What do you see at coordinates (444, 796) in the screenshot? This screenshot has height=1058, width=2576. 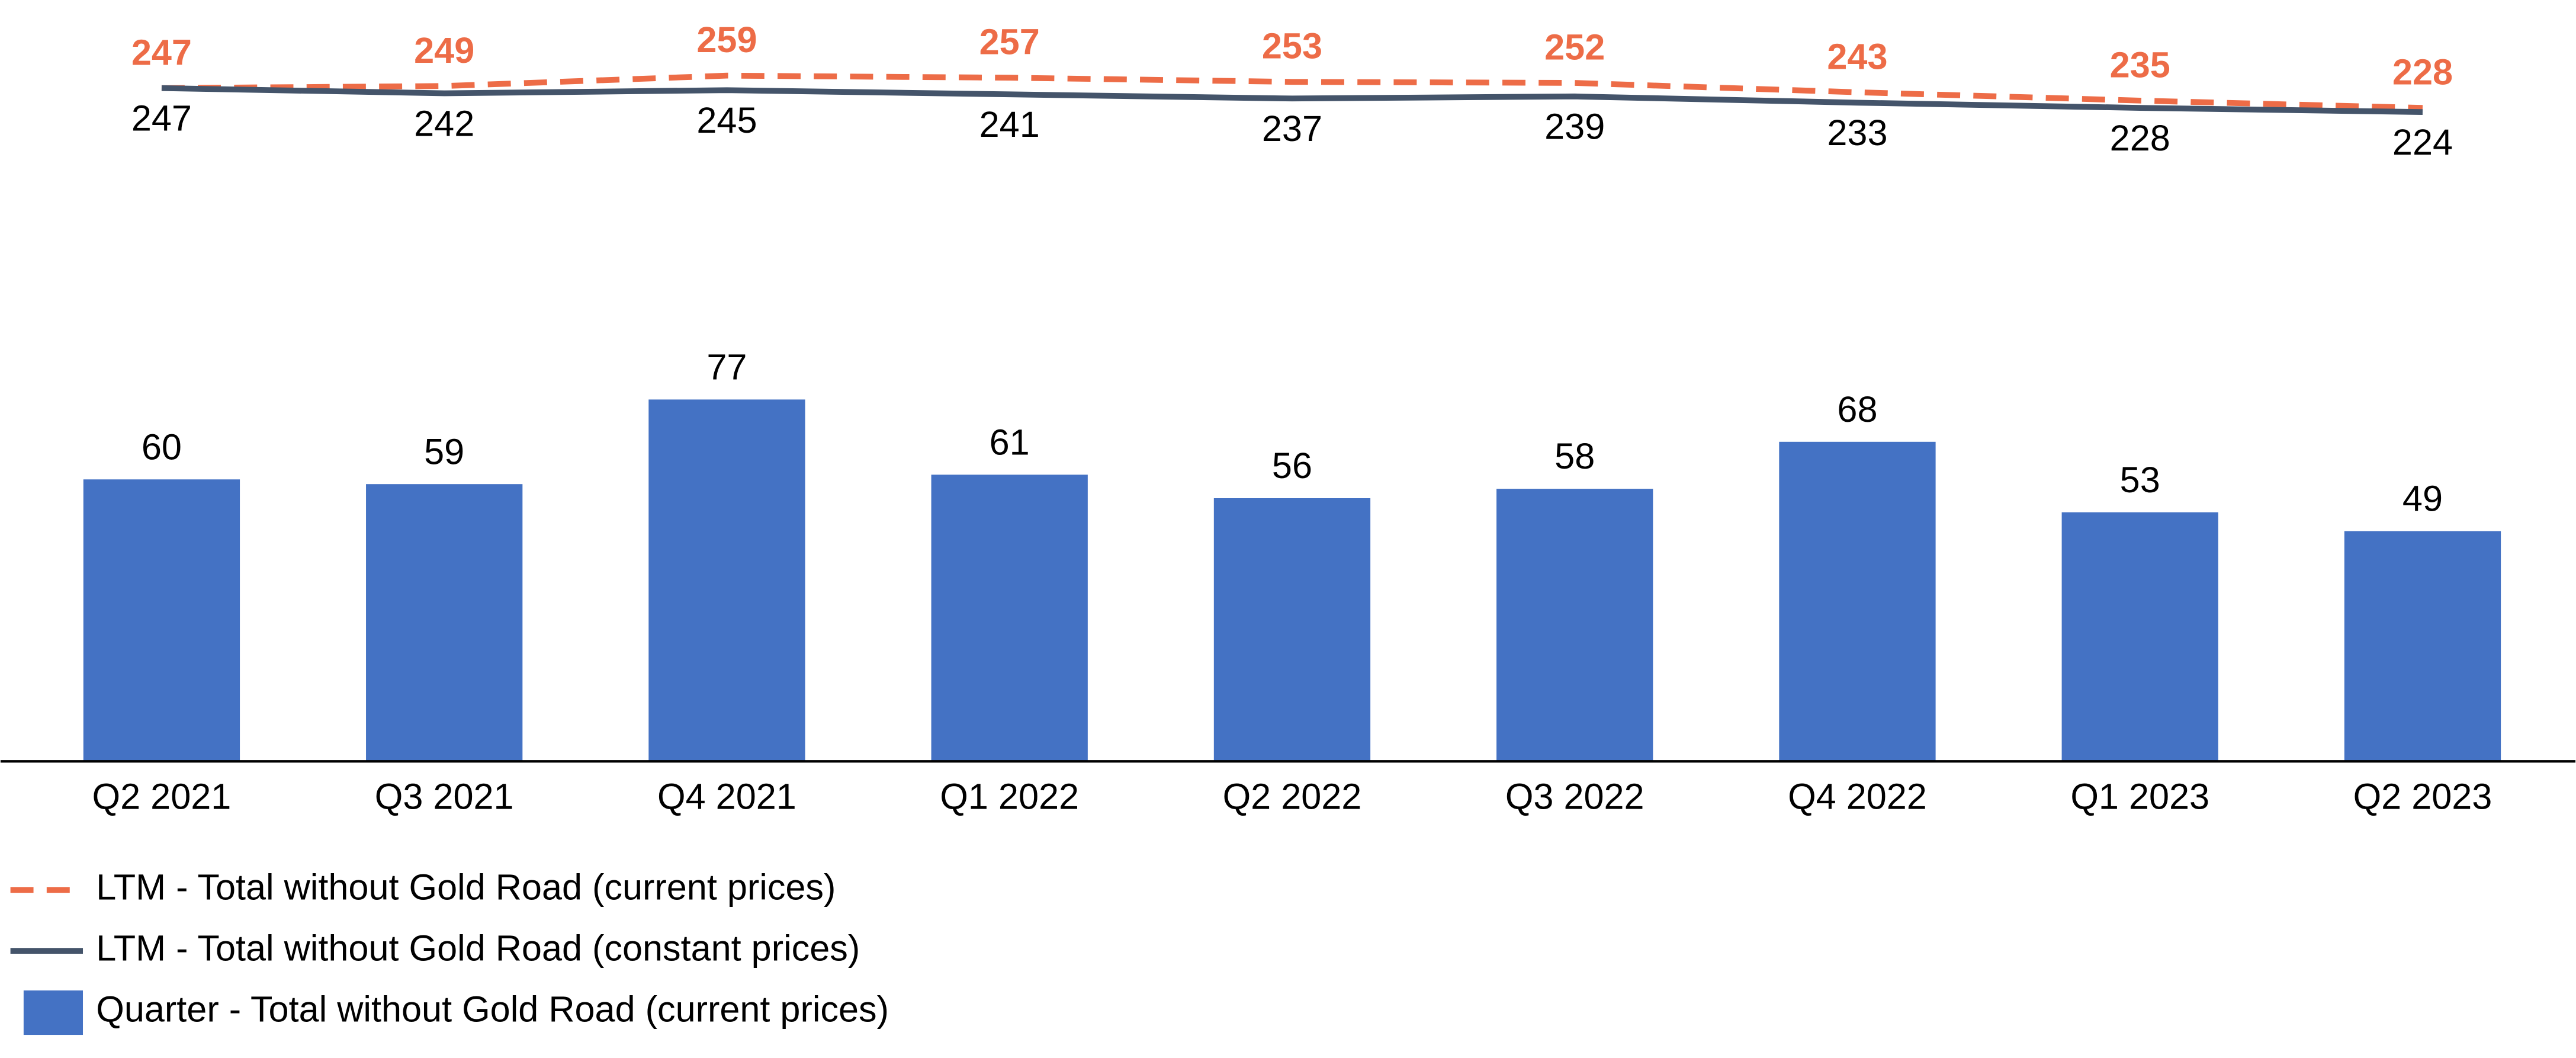 I see `x-tick-label: Q3 2021` at bounding box center [444, 796].